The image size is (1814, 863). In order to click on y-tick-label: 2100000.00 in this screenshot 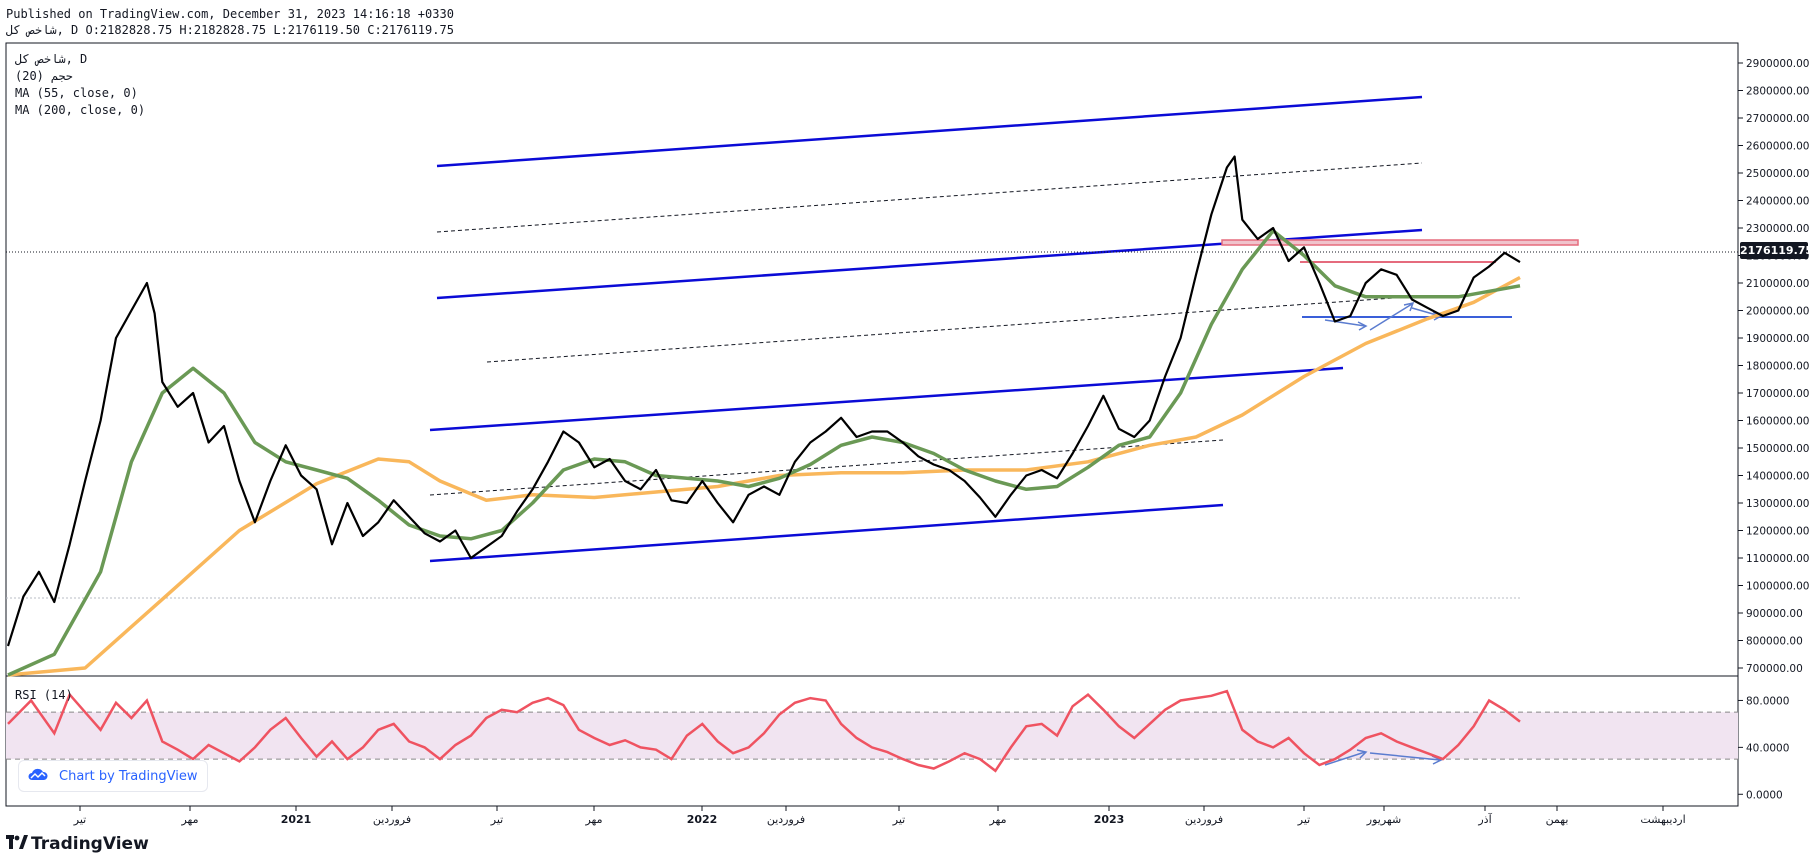, I will do `click(1777, 284)`.